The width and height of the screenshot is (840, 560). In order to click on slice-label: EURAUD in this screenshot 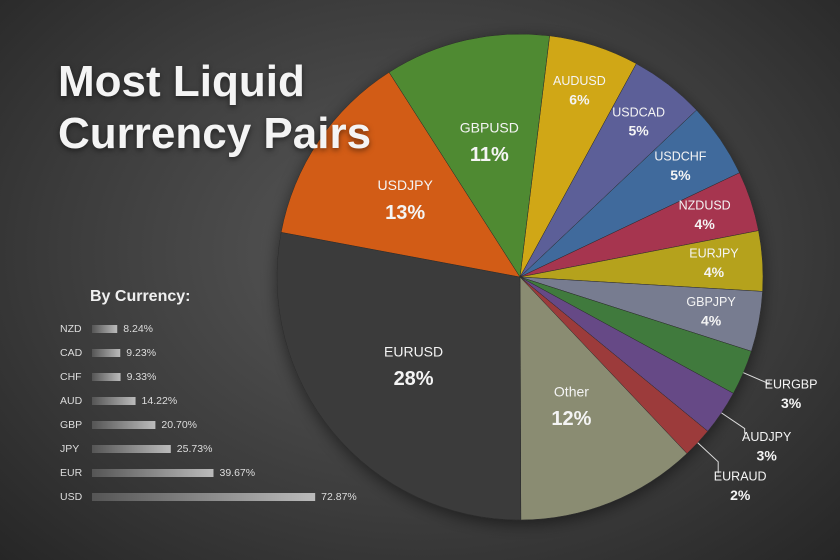, I will do `click(740, 477)`.